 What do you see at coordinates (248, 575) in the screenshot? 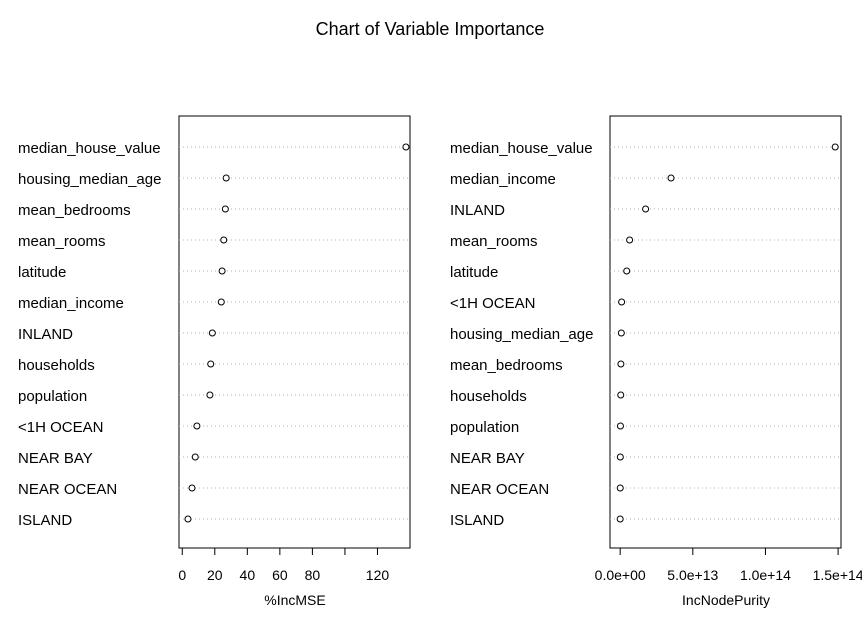
I see `x-tick-label: 40` at bounding box center [248, 575].